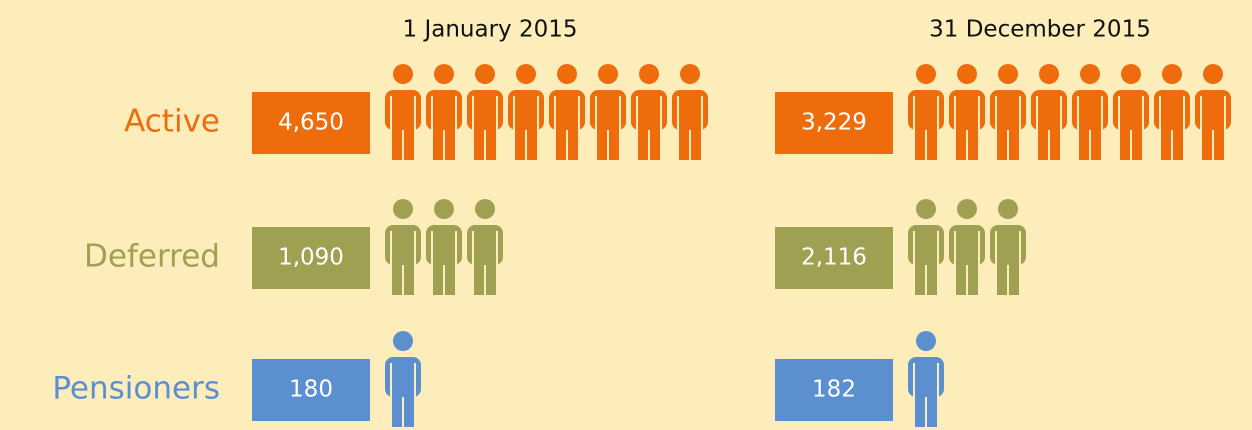 The height and width of the screenshot is (430, 1252). I want to click on column-title: 1 January 2015, so click(490, 30).